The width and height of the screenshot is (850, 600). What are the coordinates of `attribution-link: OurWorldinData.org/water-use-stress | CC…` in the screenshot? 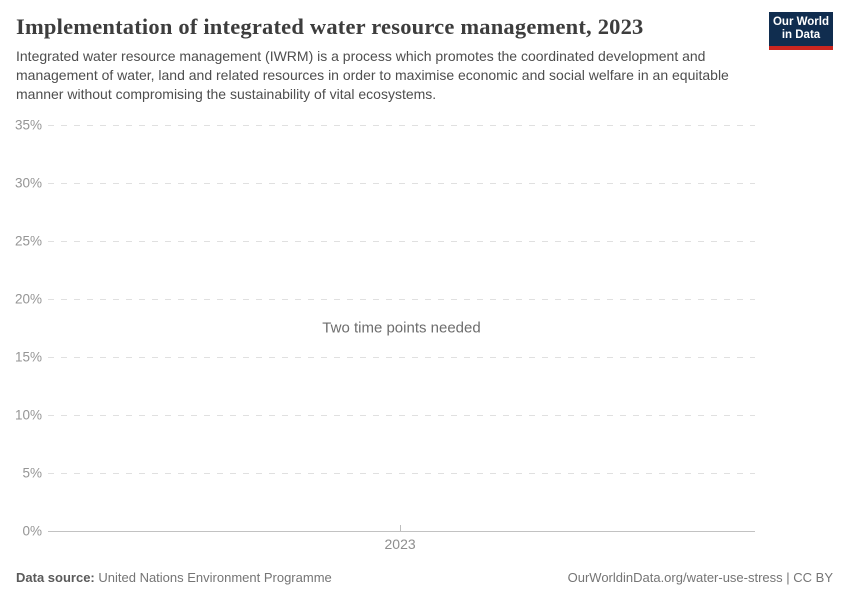 It's located at (700, 577).